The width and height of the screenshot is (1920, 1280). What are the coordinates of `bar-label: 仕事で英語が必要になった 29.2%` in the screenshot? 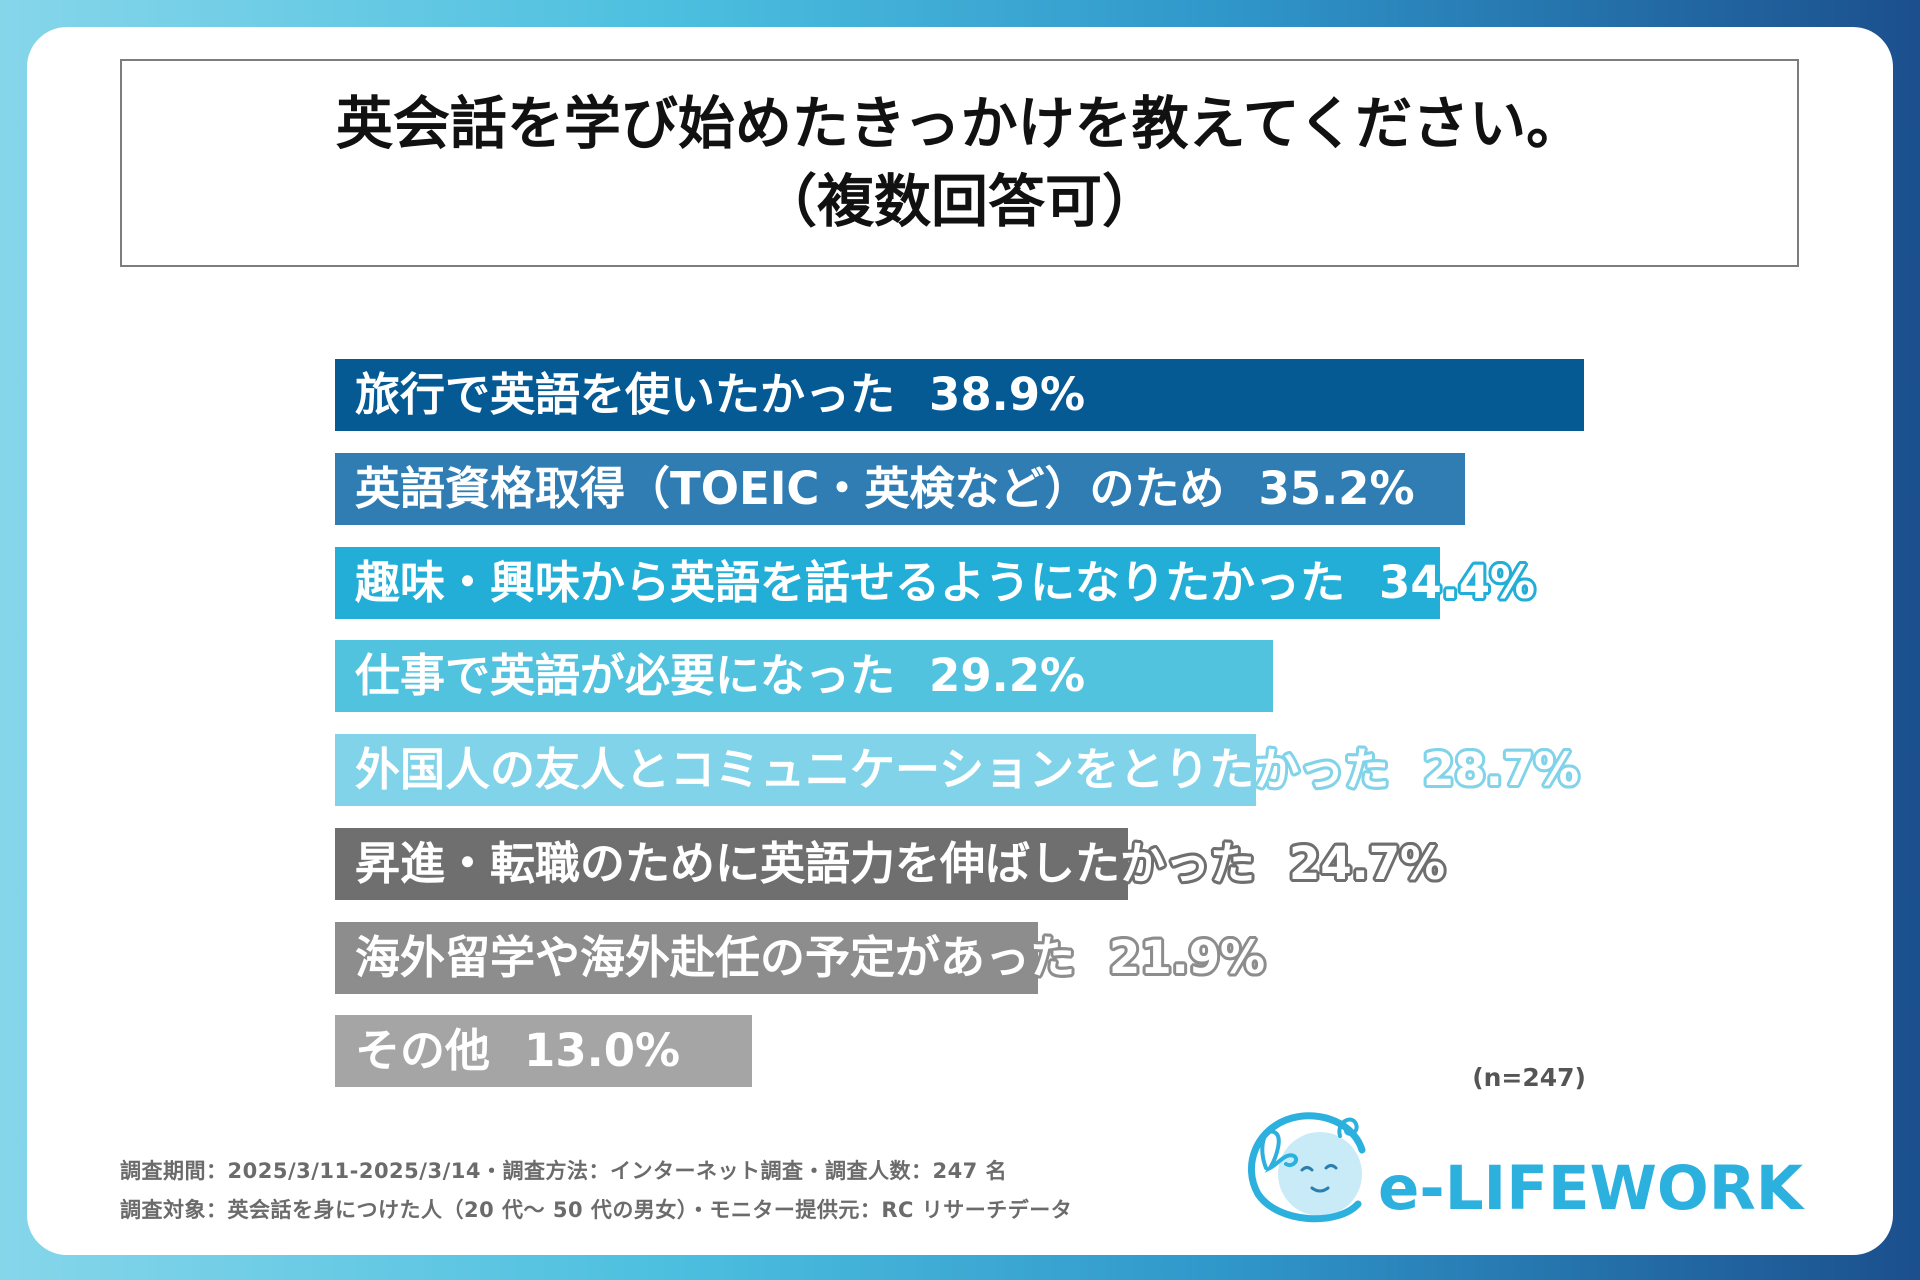 It's located at (720, 676).